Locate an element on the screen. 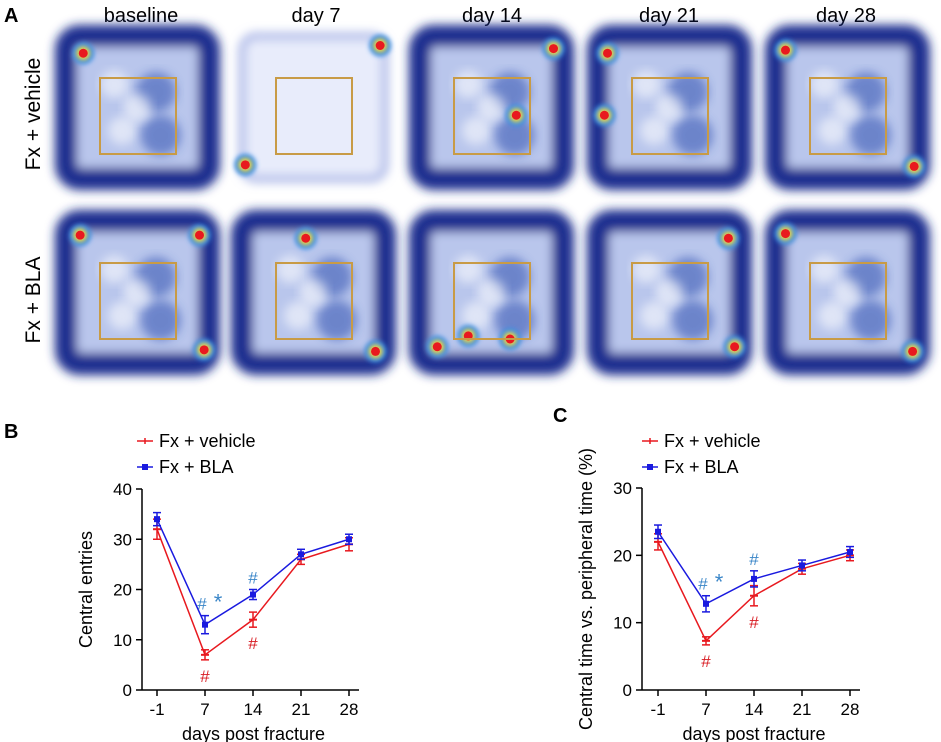 The width and height of the screenshot is (941, 742). column-title-day-14: day 14 is located at coordinates (492, 16).